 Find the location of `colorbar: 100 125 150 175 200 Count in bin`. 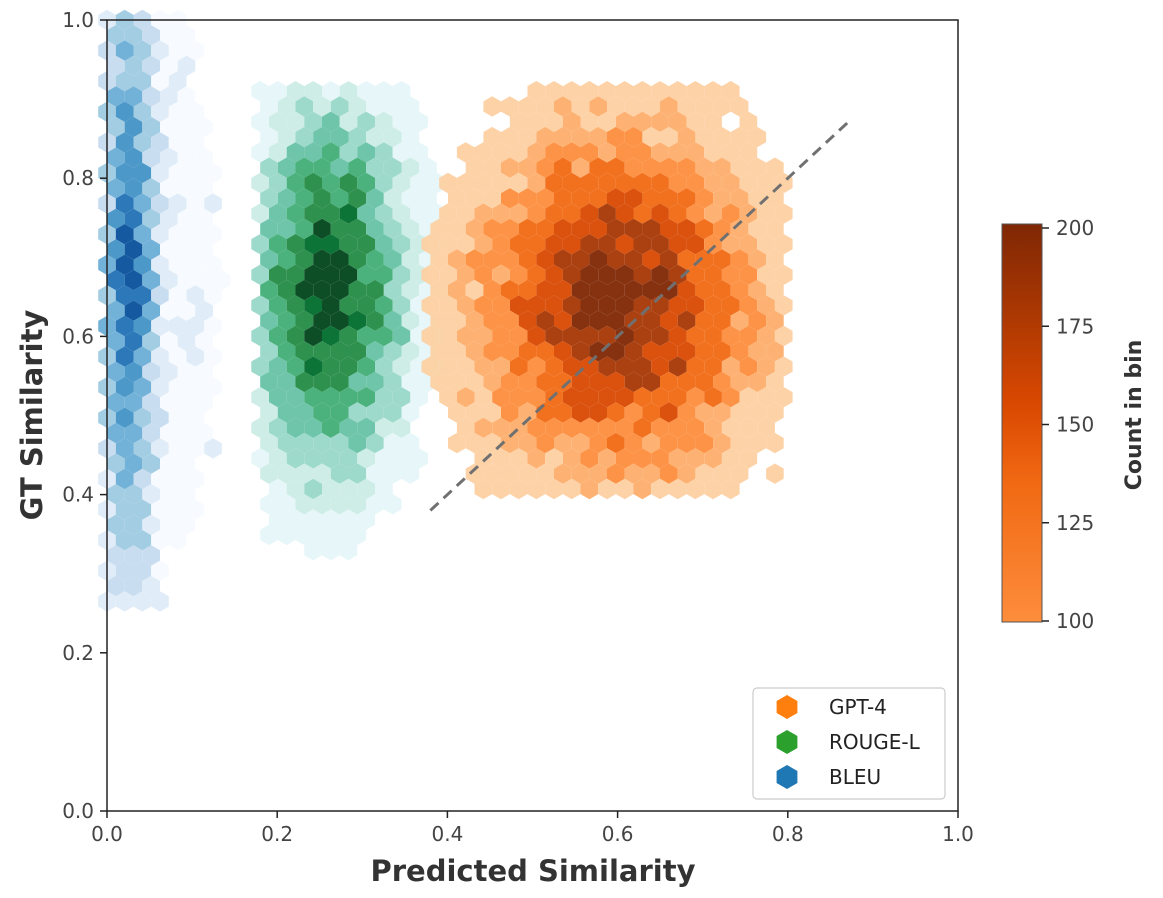

colorbar: 100 125 150 175 200 Count in bin is located at coordinates (1074, 424).